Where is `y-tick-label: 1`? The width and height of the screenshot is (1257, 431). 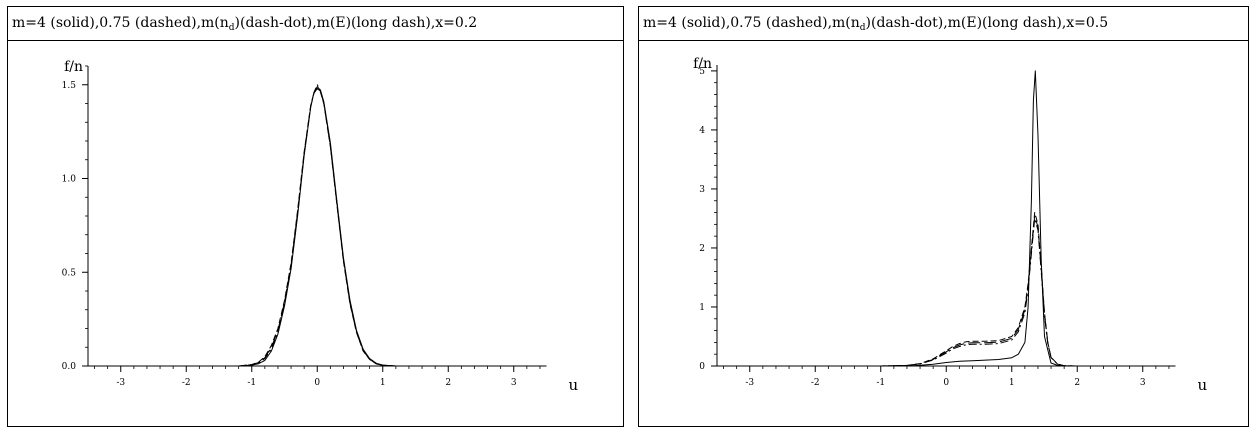
y-tick-label: 1 is located at coordinates (702, 308).